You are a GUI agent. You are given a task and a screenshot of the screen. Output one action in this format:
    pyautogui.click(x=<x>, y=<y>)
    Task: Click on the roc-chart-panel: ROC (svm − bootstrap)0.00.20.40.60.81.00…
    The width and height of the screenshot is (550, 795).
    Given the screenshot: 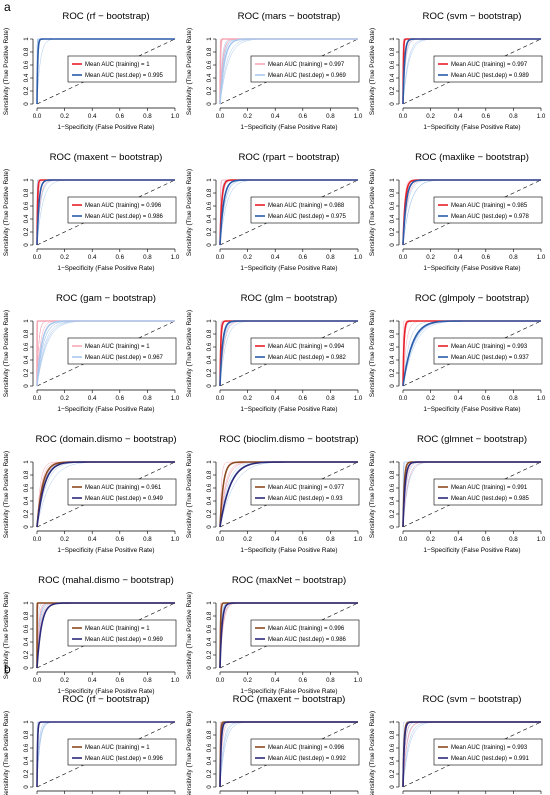 What is the action you would take?
    pyautogui.click(x=456, y=744)
    